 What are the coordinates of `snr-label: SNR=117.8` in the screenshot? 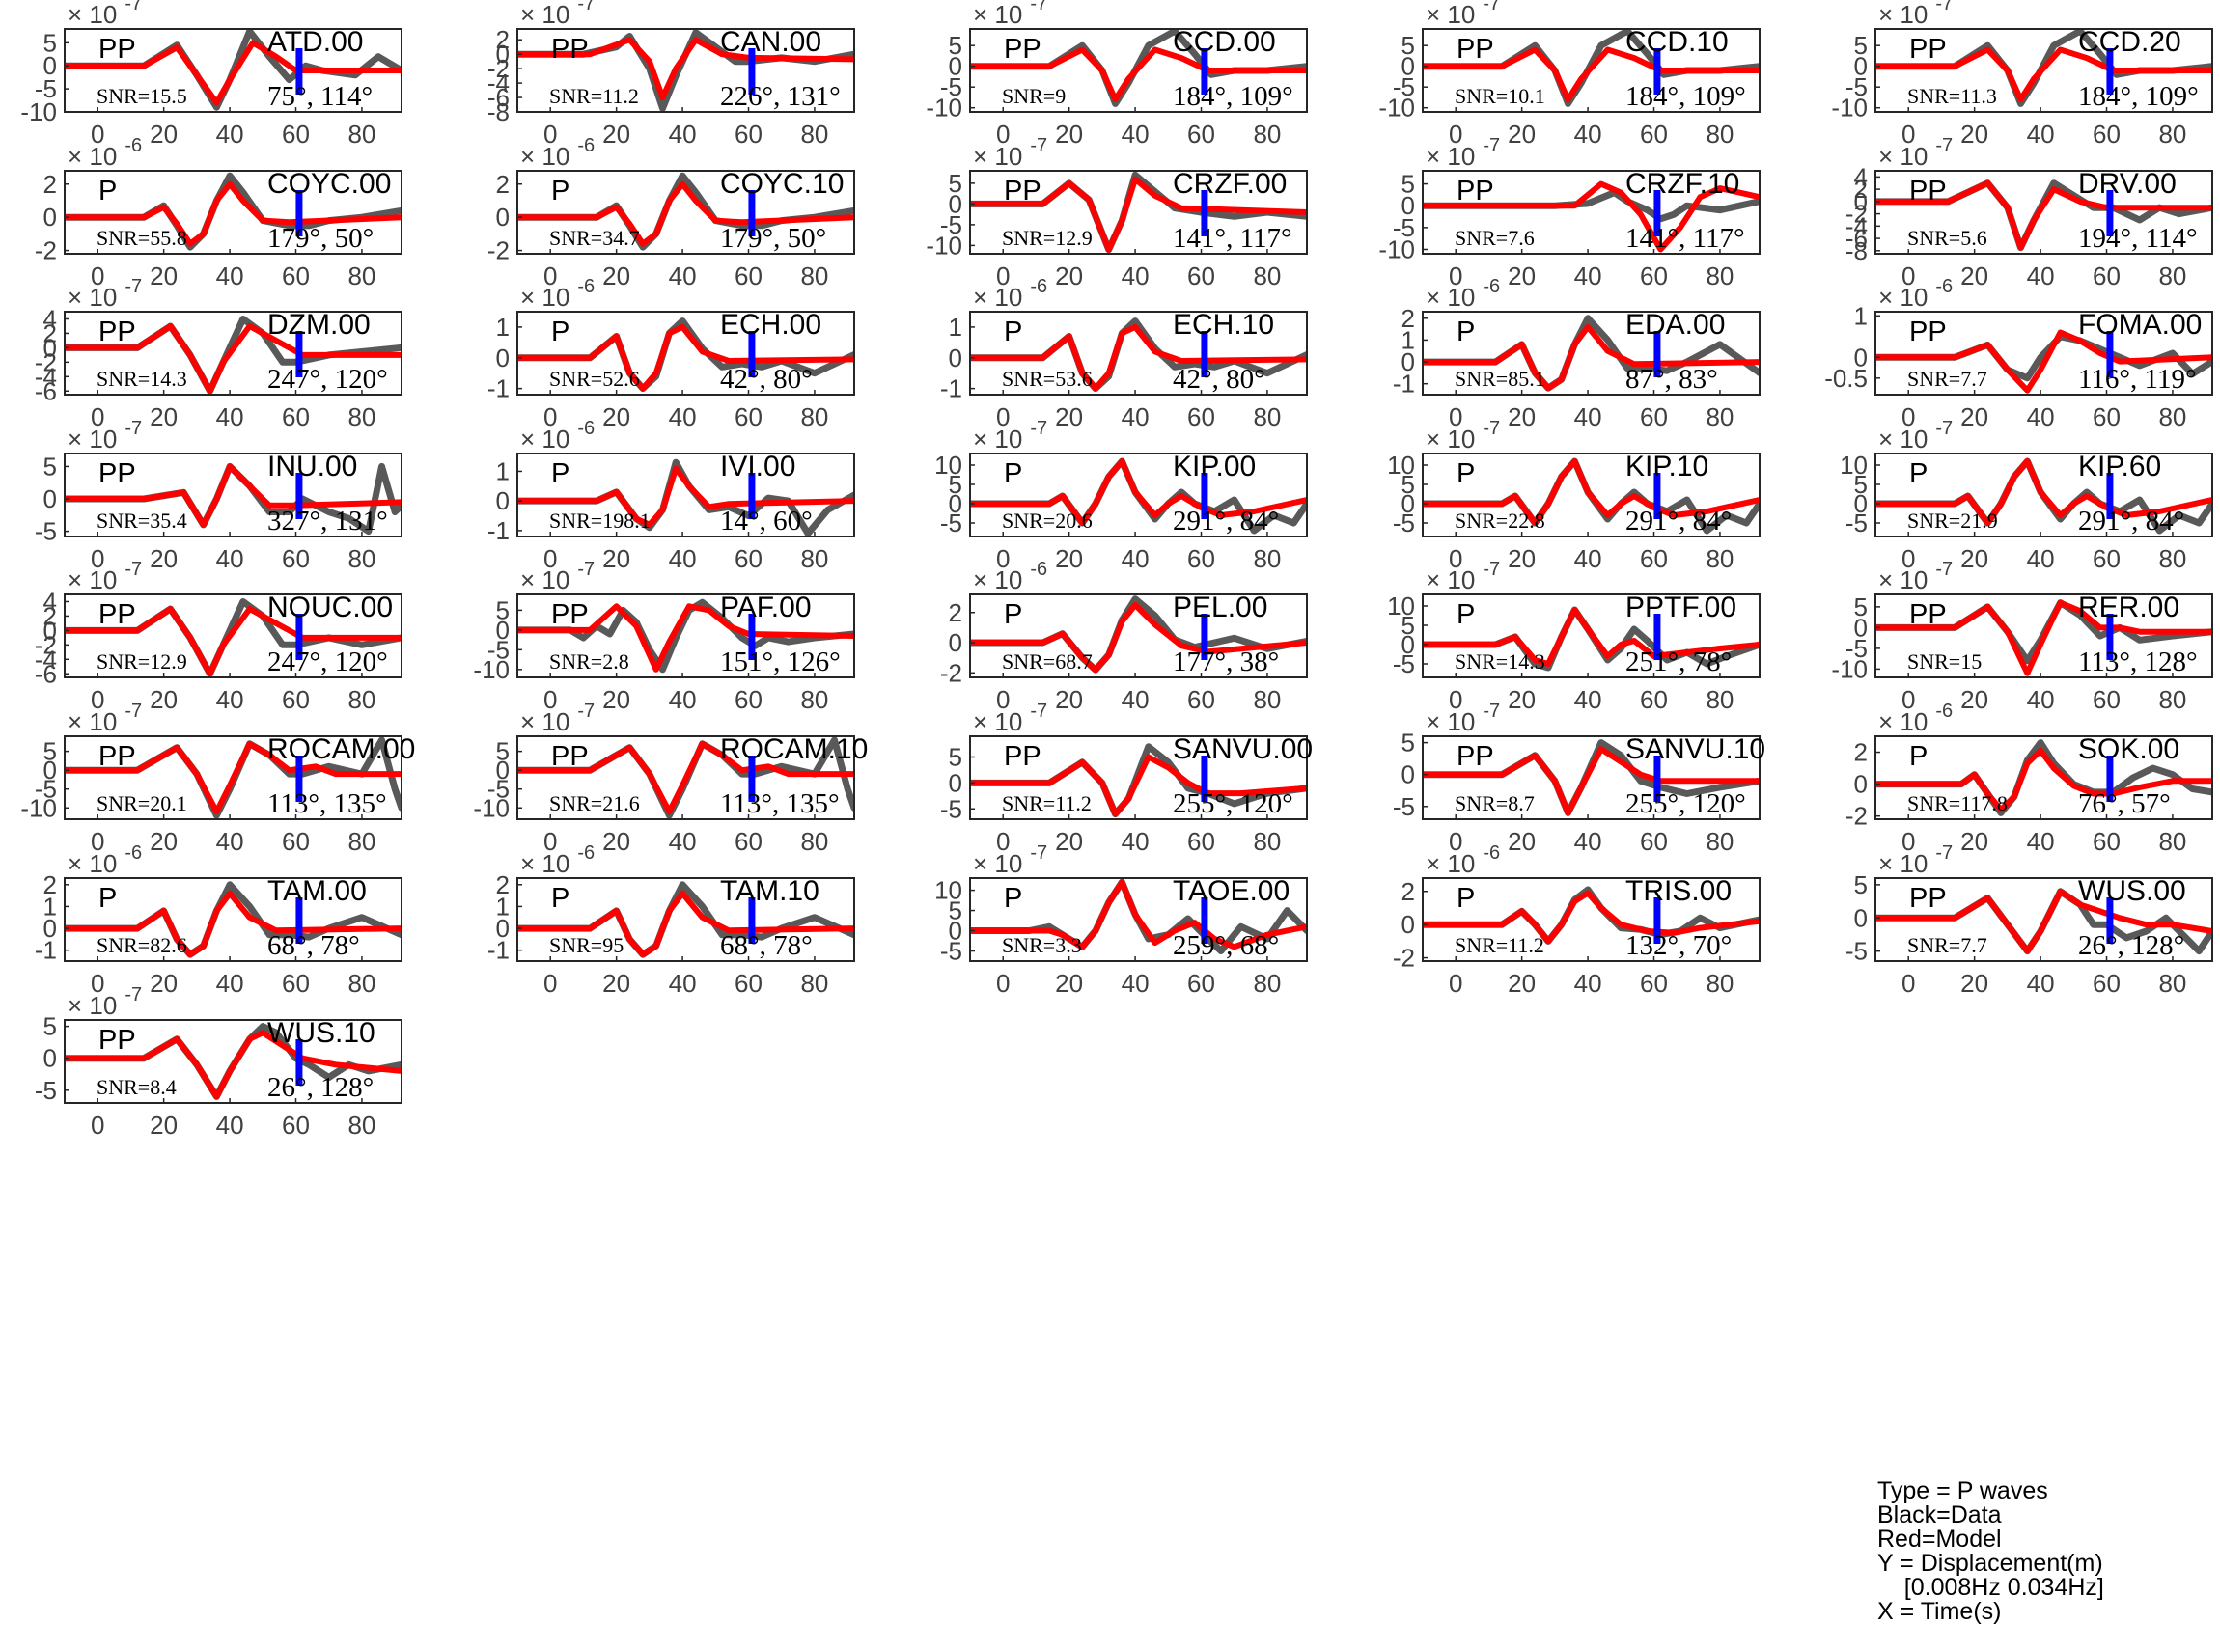 It's located at (1957, 803).